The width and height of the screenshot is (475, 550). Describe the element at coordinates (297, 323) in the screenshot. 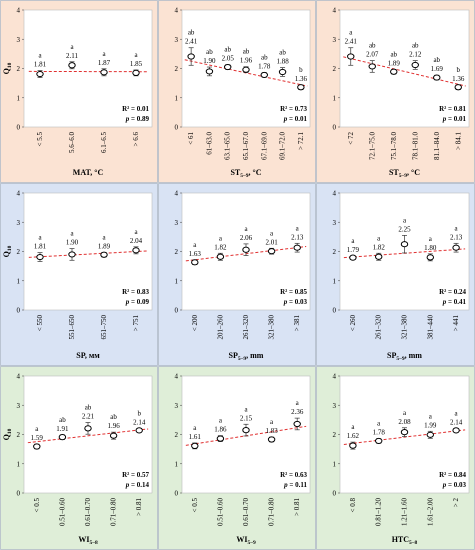

I see `x-tick-label: > 381` at that location.